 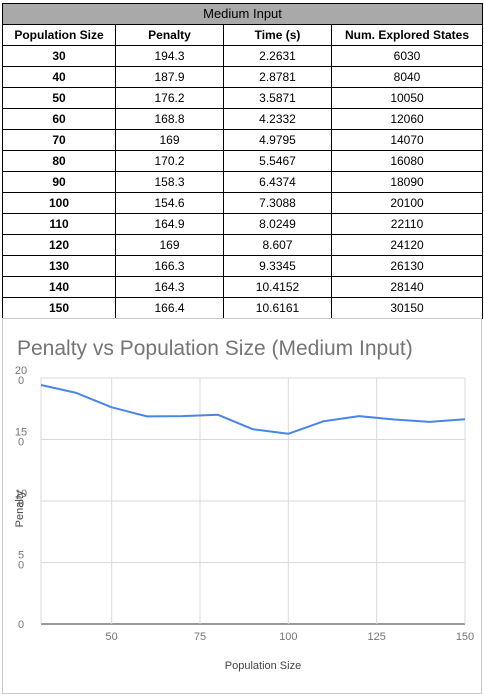 What do you see at coordinates (407, 77) in the screenshot?
I see `table-cell: 8040` at bounding box center [407, 77].